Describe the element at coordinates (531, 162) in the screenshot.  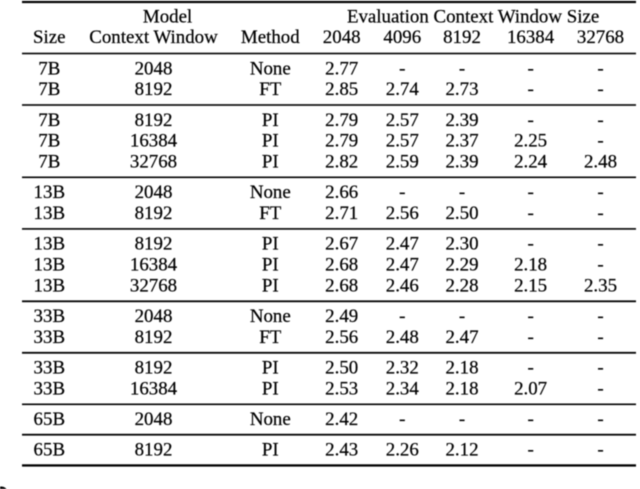
I see `svg-text: 2.24` at that location.